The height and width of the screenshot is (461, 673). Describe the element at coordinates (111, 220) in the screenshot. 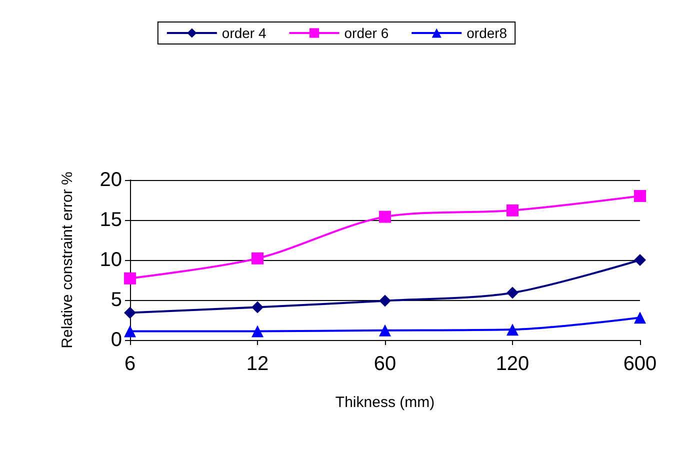

I see `y-tick-label: 15` at that location.